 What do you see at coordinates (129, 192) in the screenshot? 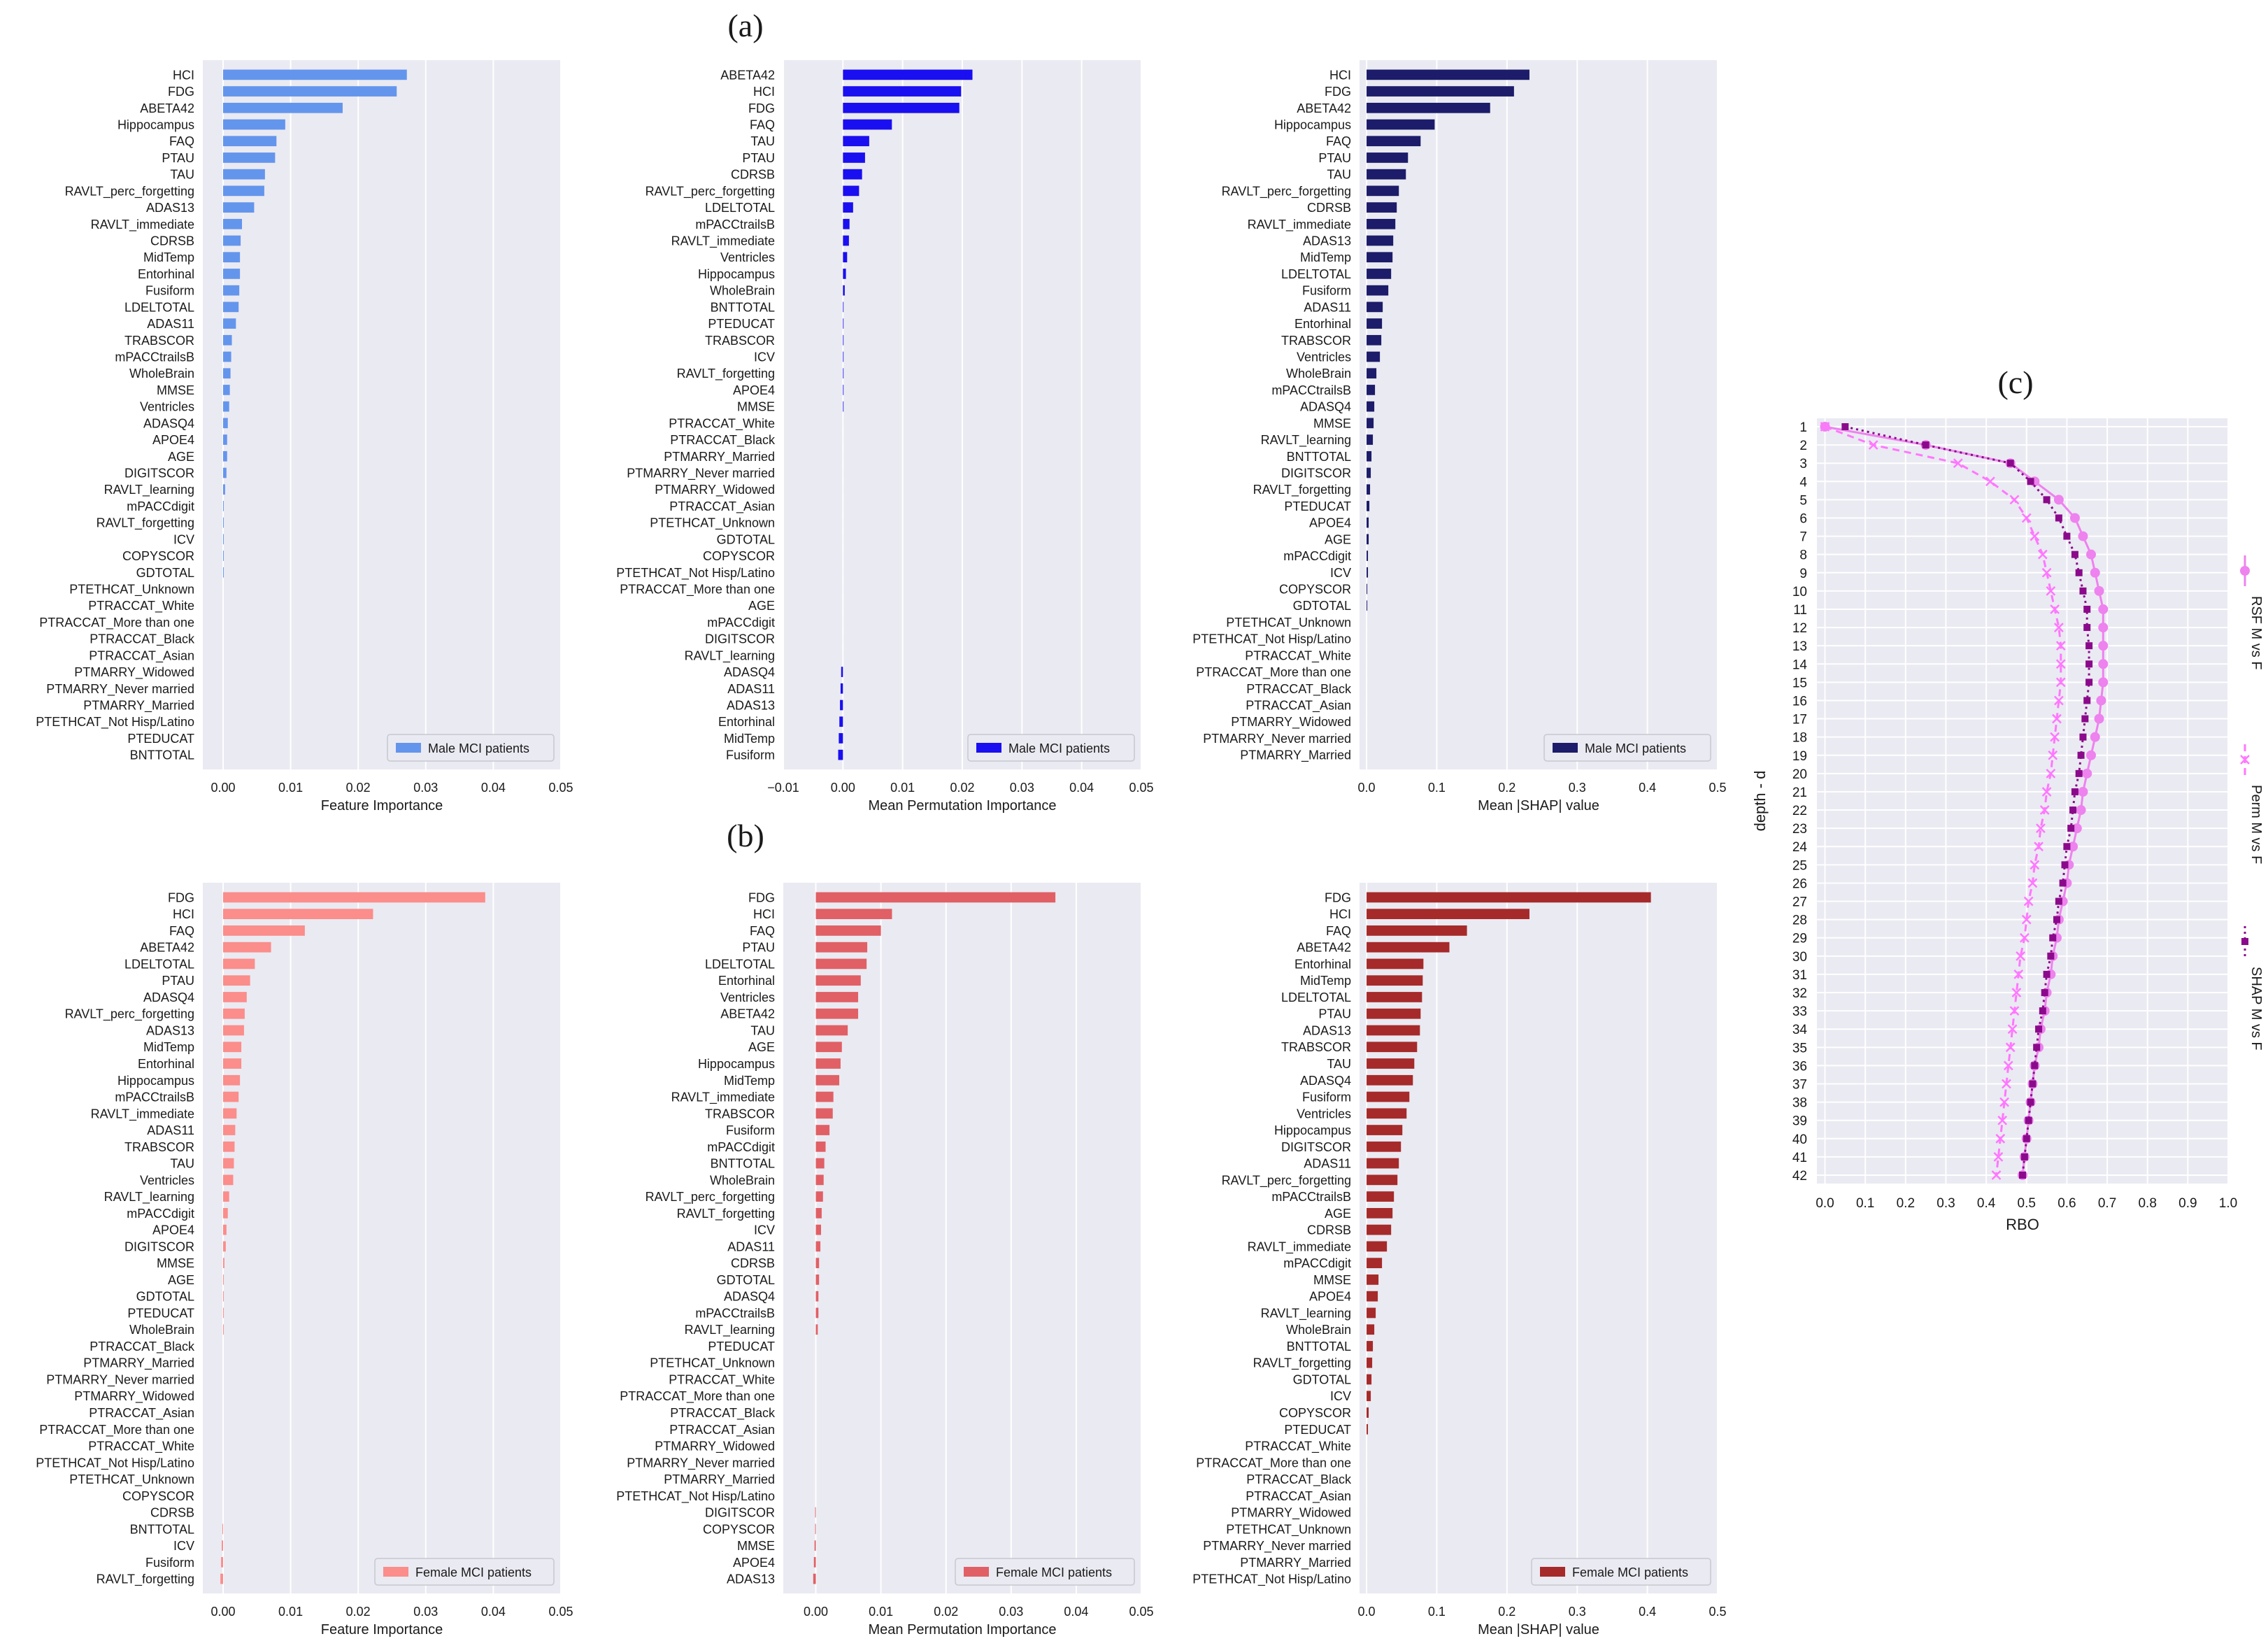
I see `y-tick-label-ravlt-perc-forgetting: RAVLT_perc_forgetting` at bounding box center [129, 192].